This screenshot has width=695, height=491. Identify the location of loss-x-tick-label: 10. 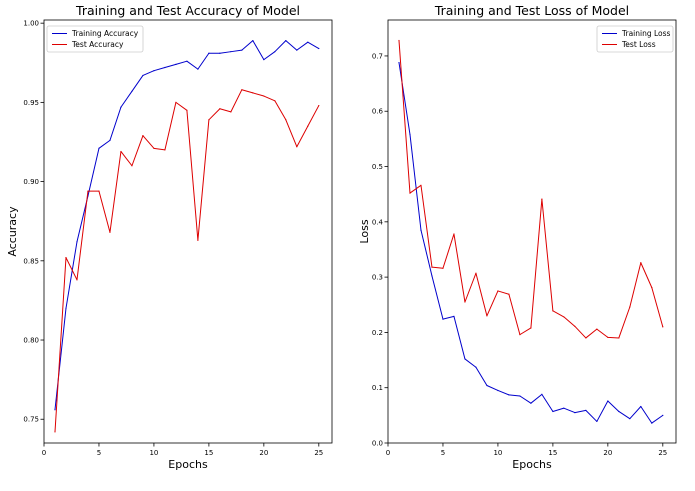
(497, 453).